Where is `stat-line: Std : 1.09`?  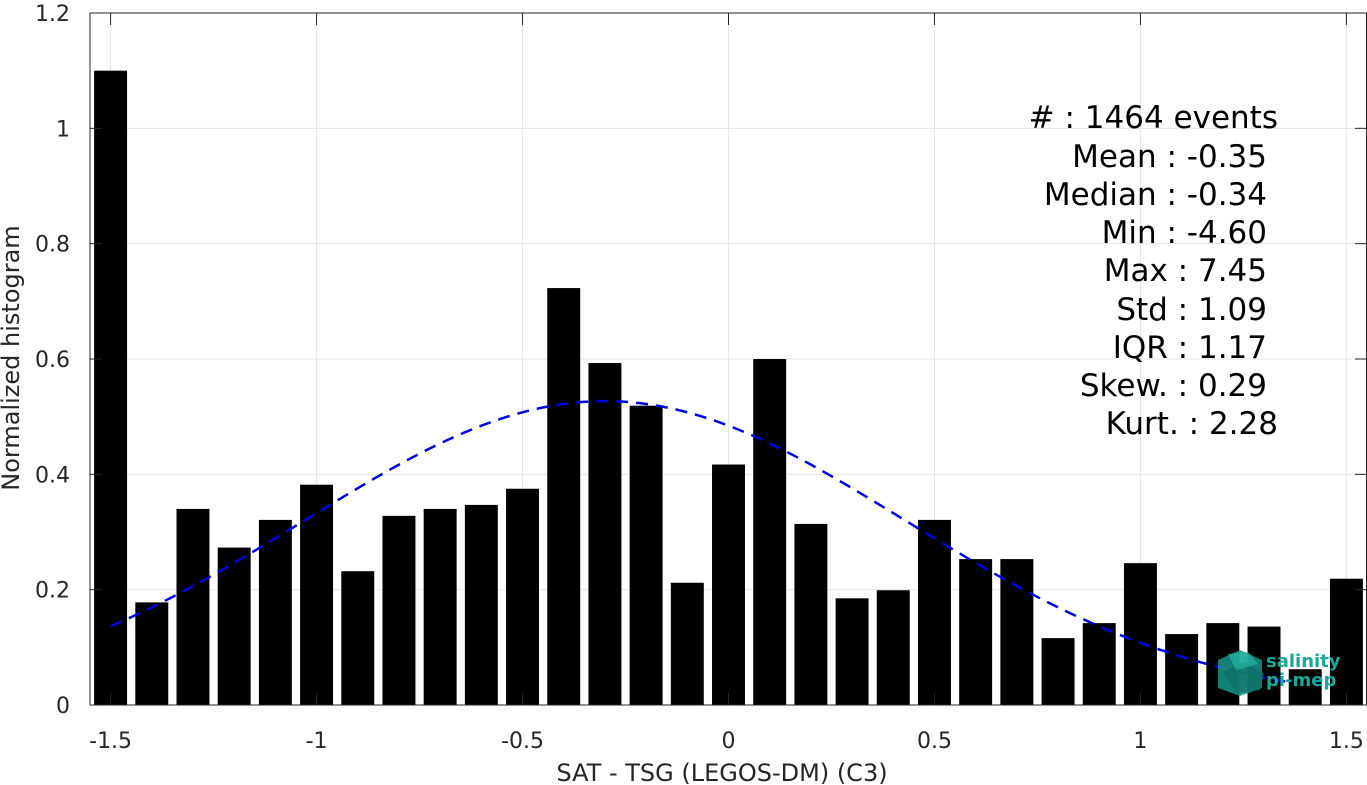
stat-line: Std : 1.09 is located at coordinates (1191, 310).